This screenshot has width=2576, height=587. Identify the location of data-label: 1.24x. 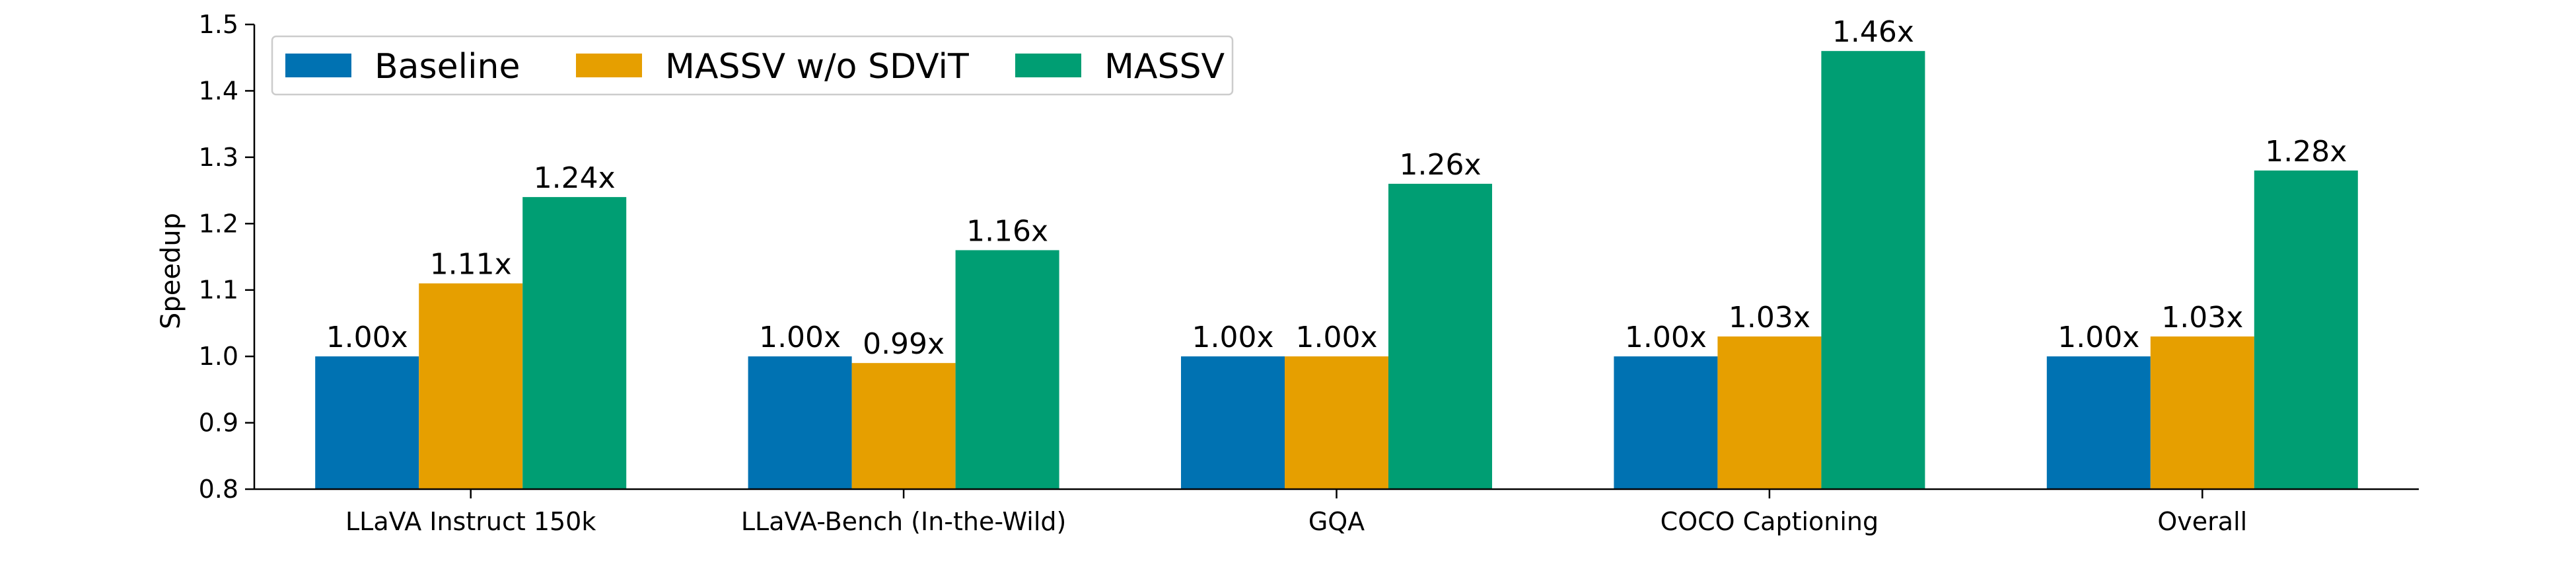
(575, 178).